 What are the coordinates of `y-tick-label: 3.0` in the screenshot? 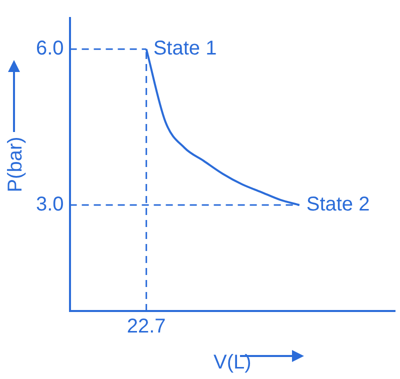 It's located at (50, 205).